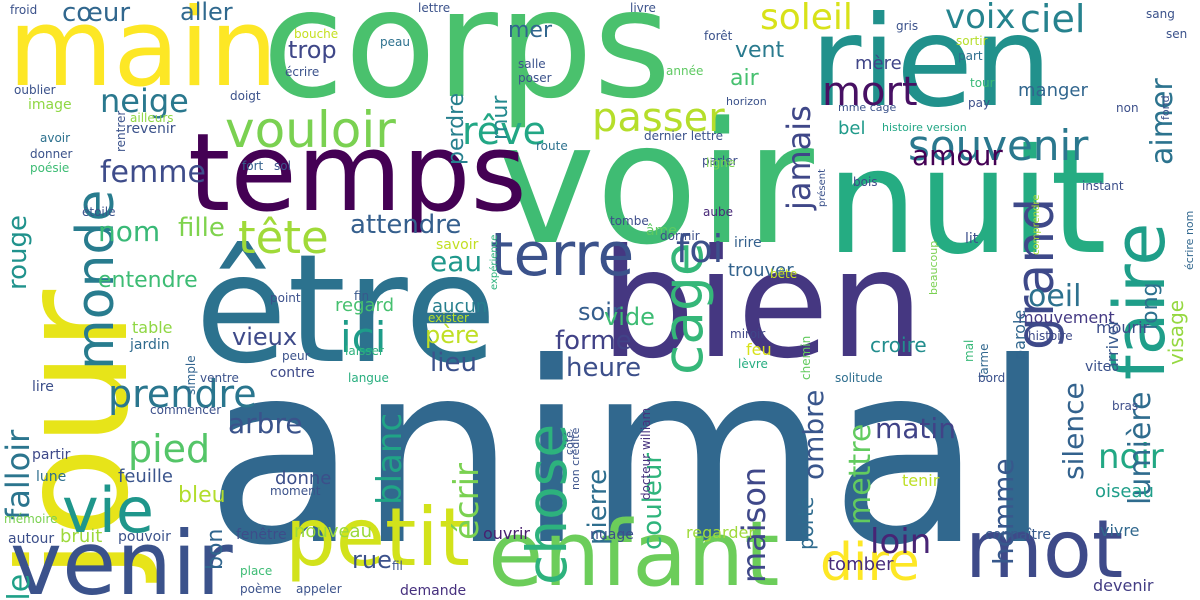 The width and height of the screenshot is (1200, 600). What do you see at coordinates (50, 168) in the screenshot?
I see `cloud-word: poésie` at bounding box center [50, 168].